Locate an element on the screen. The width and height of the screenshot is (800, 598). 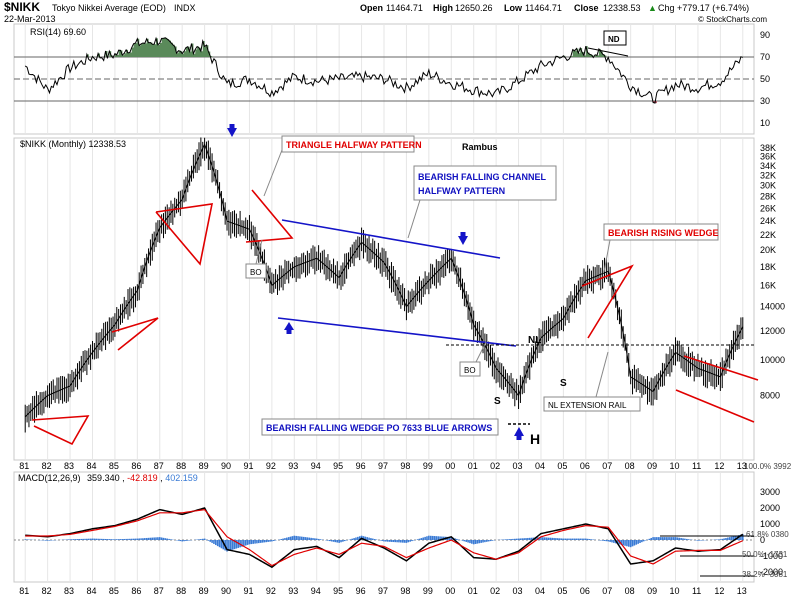
rsi-tick-label: 90 is located at coordinates (765, 35).